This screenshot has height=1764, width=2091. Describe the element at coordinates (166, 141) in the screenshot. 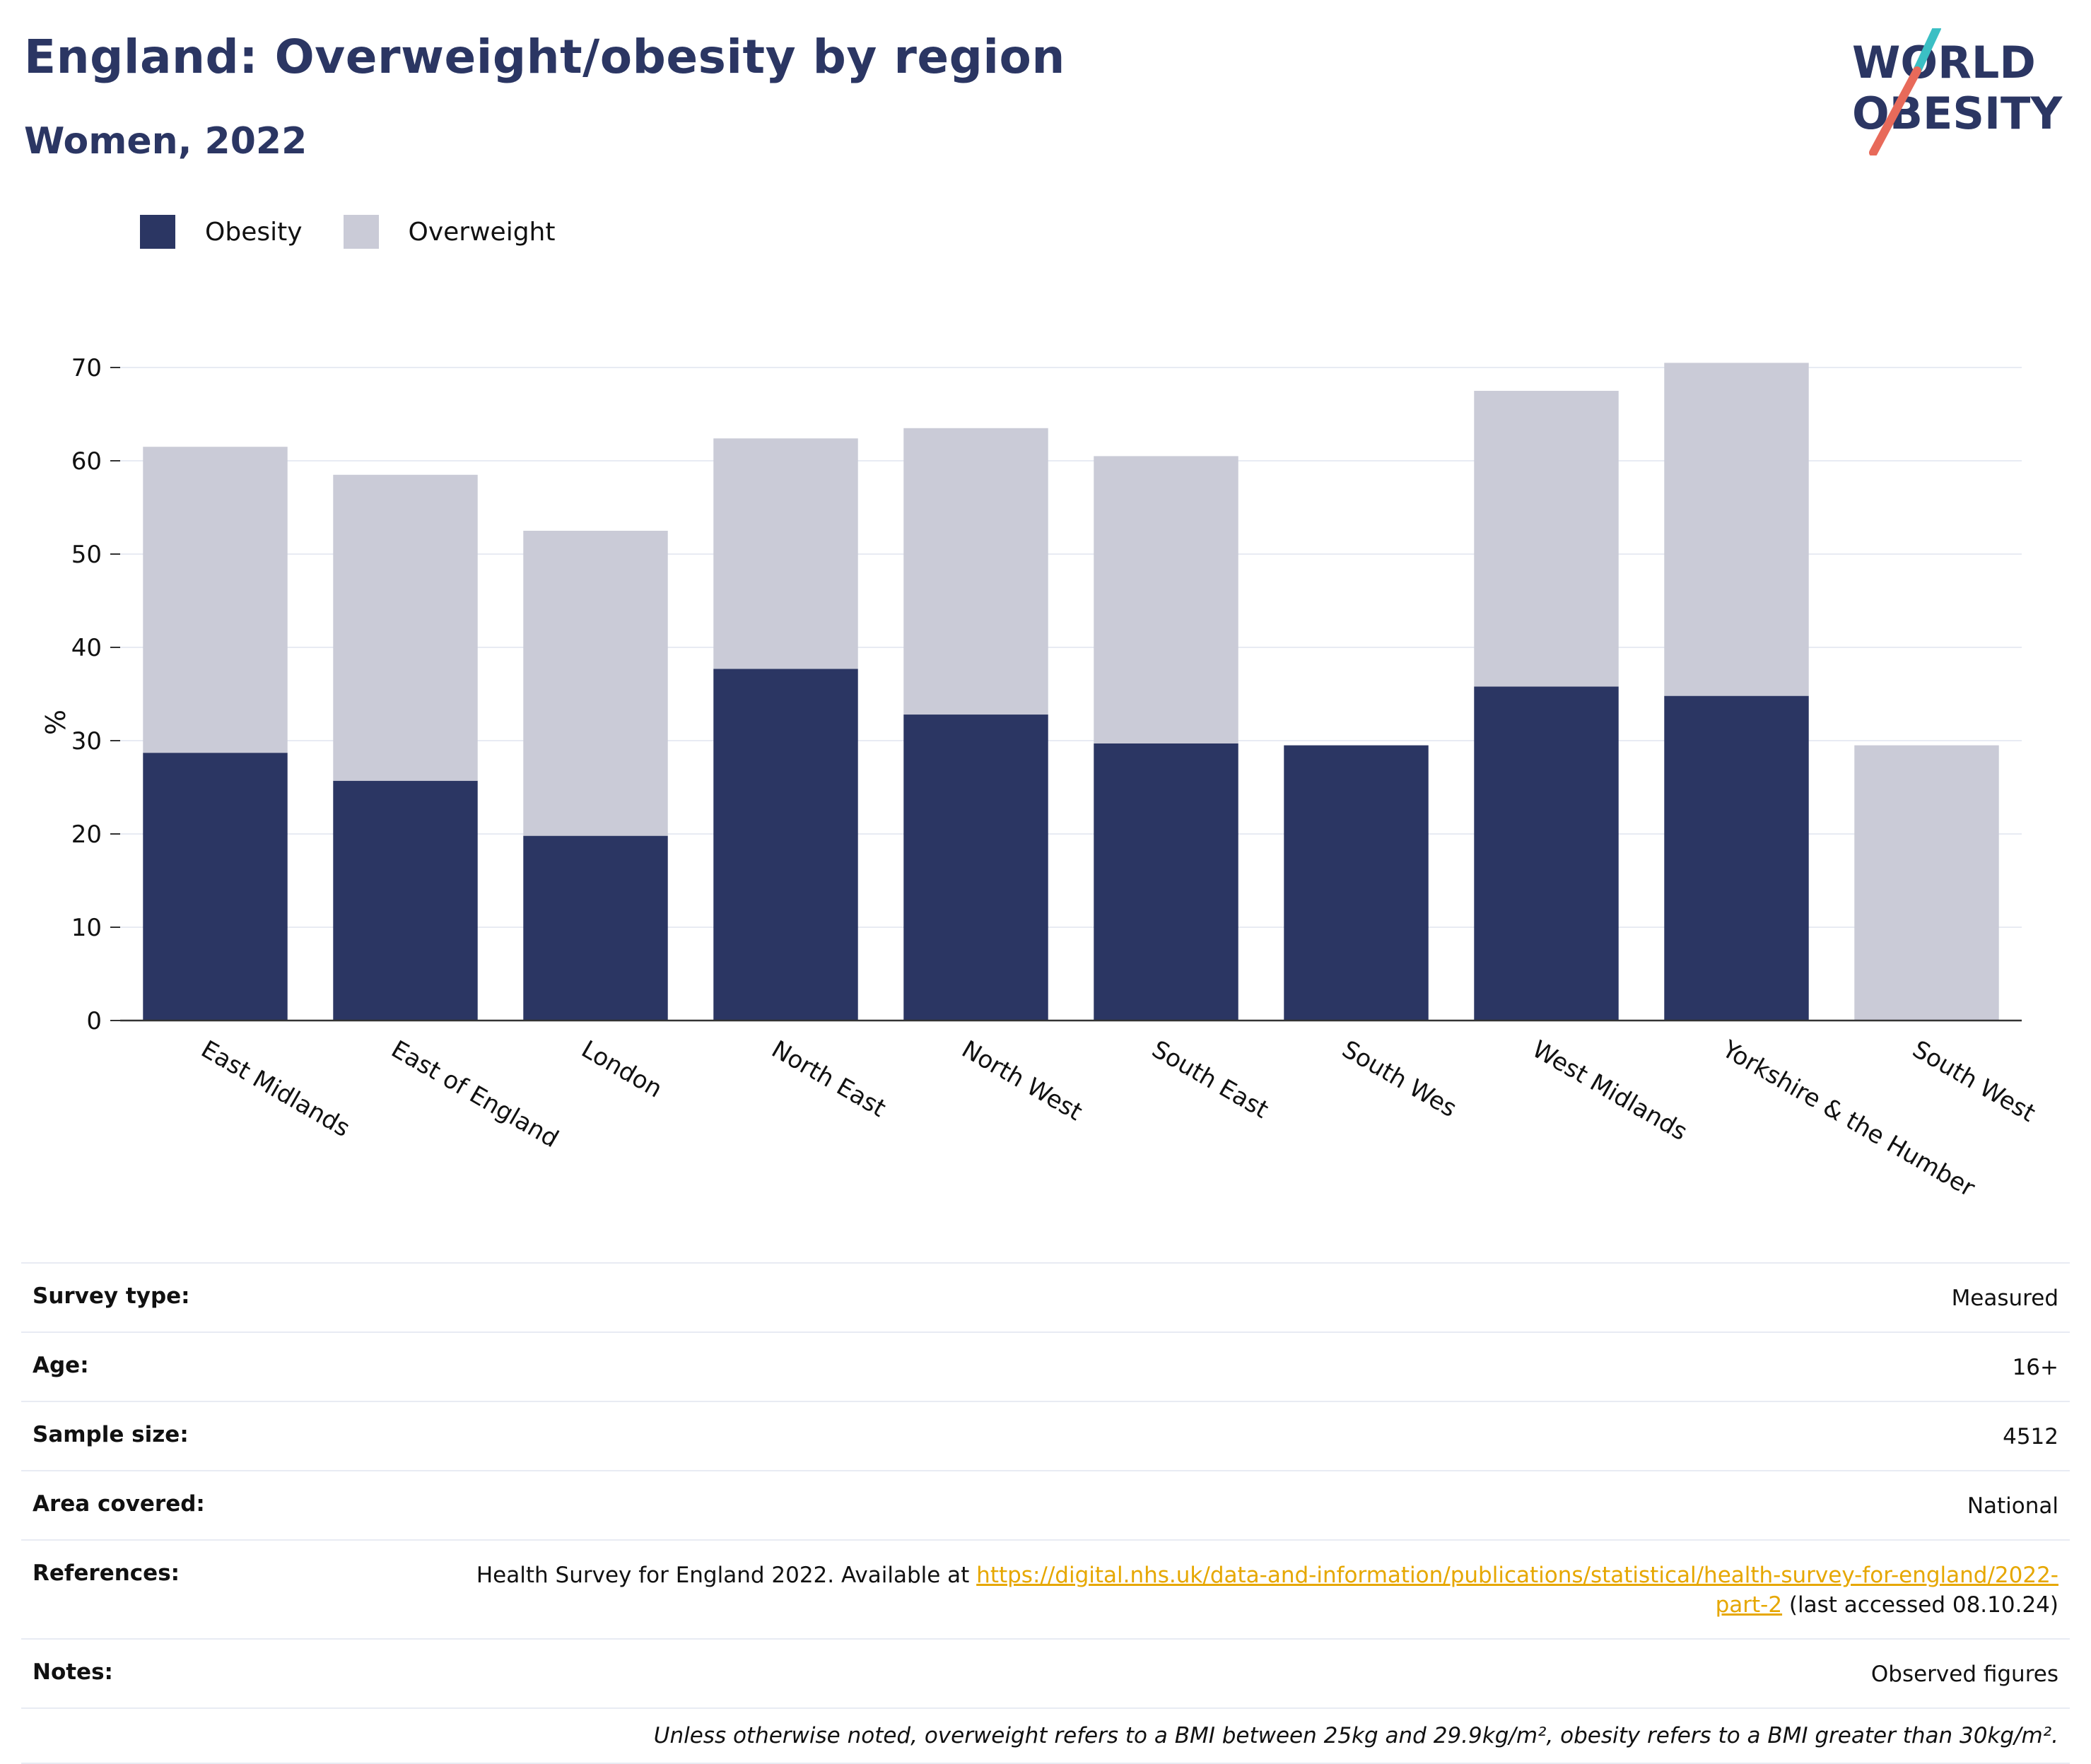

I see `page-subtitle: Women, 2022` at that location.